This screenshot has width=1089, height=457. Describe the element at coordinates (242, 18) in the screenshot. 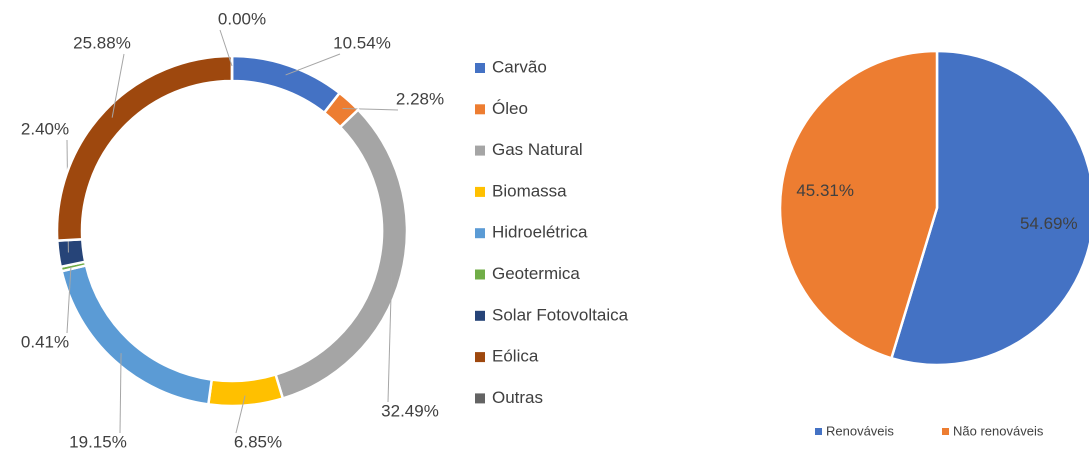

I see `data-label: 0.00%` at that location.